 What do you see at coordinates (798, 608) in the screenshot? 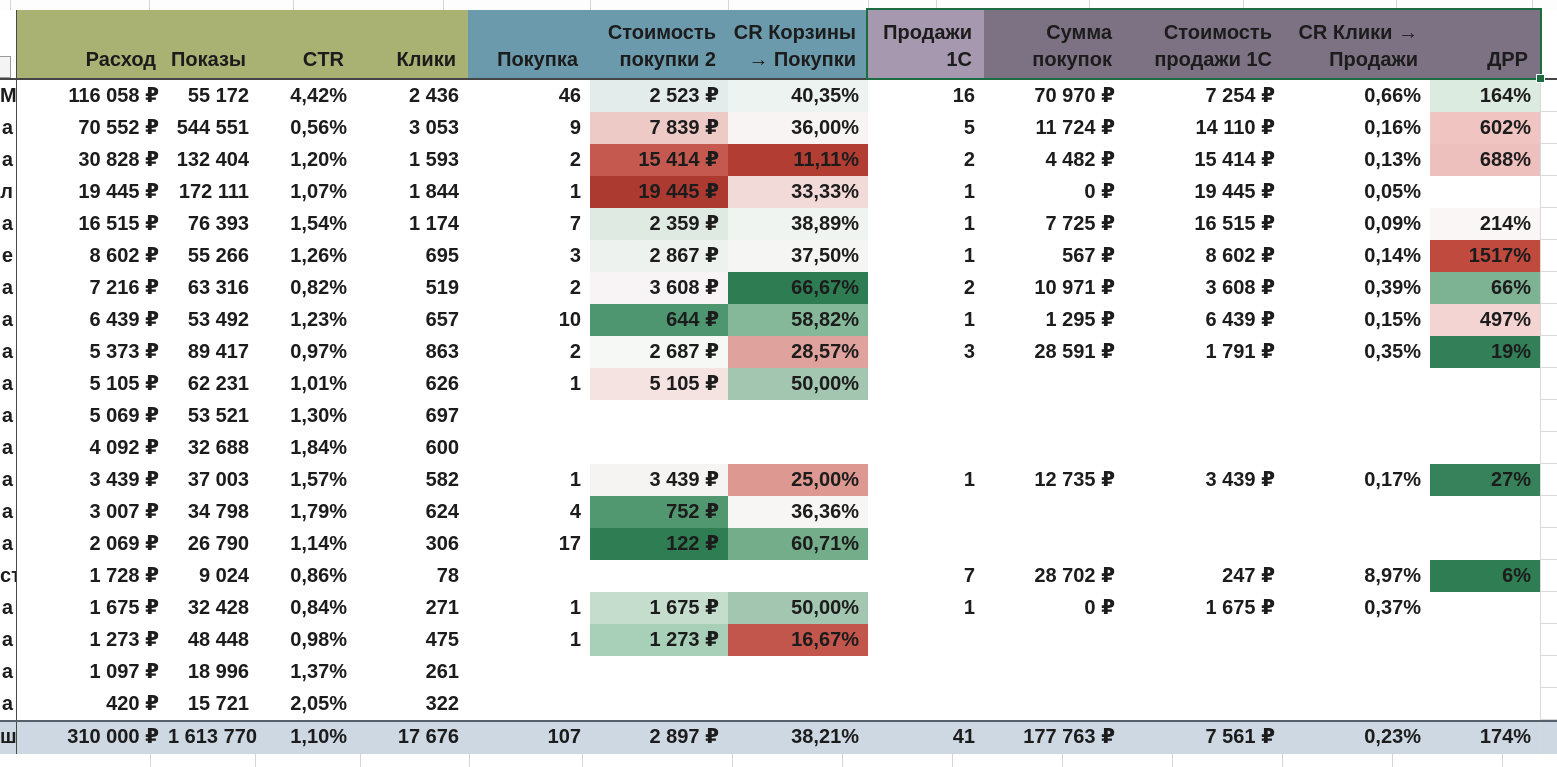
I see `cell-cr-korziny-pokupki: 50,00%` at bounding box center [798, 608].